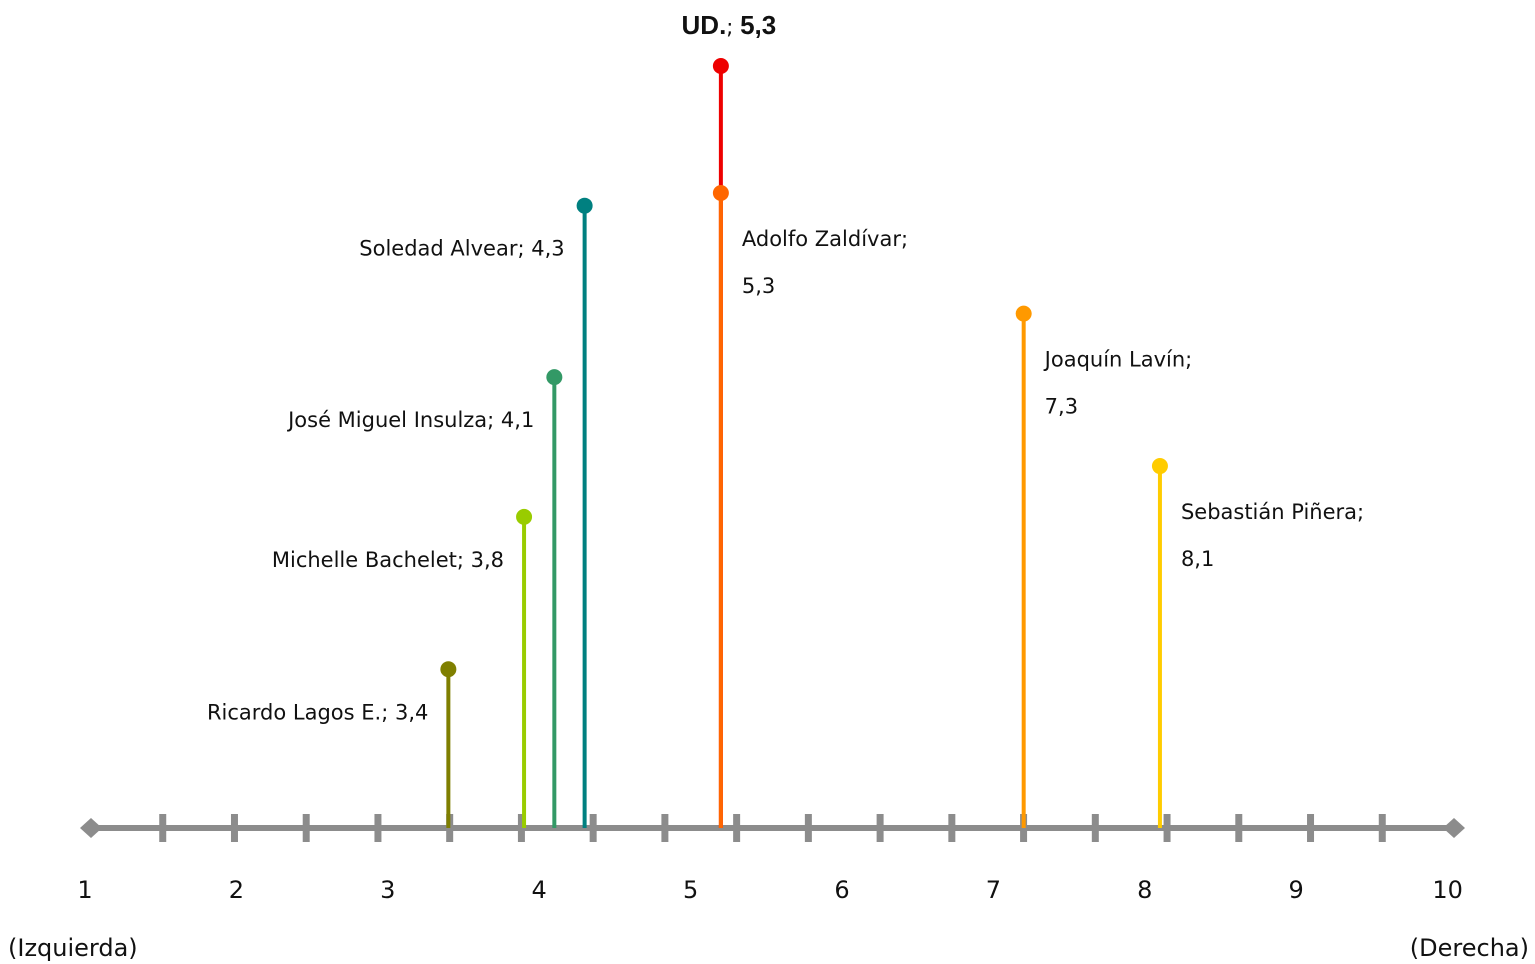 This screenshot has width=1535, height=964. What do you see at coordinates (539, 890) in the screenshot?
I see `axis-tick-label: 4` at bounding box center [539, 890].